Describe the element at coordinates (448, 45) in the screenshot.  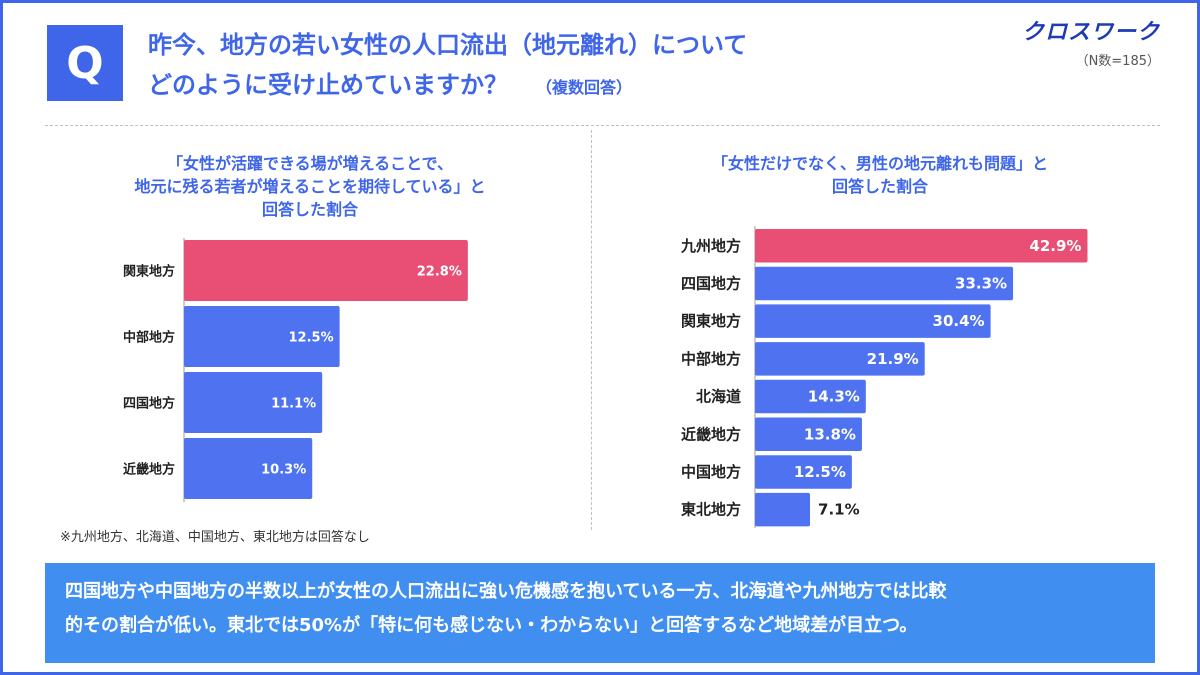
I see `question-line-1: 昨今、地方の若い女性の人口流出（地元離れ）について` at that location.